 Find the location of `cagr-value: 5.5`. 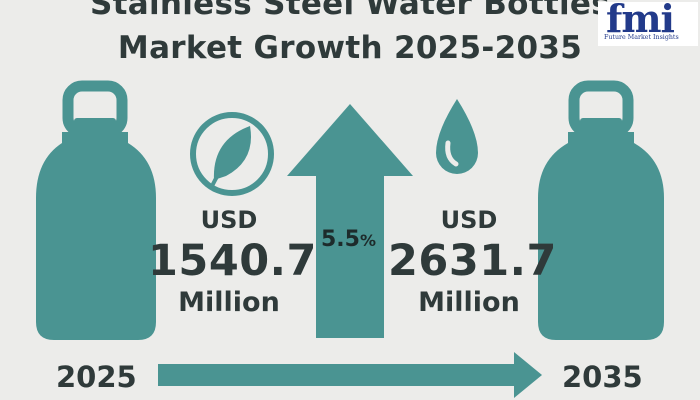

cagr-value: 5.5 is located at coordinates (340, 239).